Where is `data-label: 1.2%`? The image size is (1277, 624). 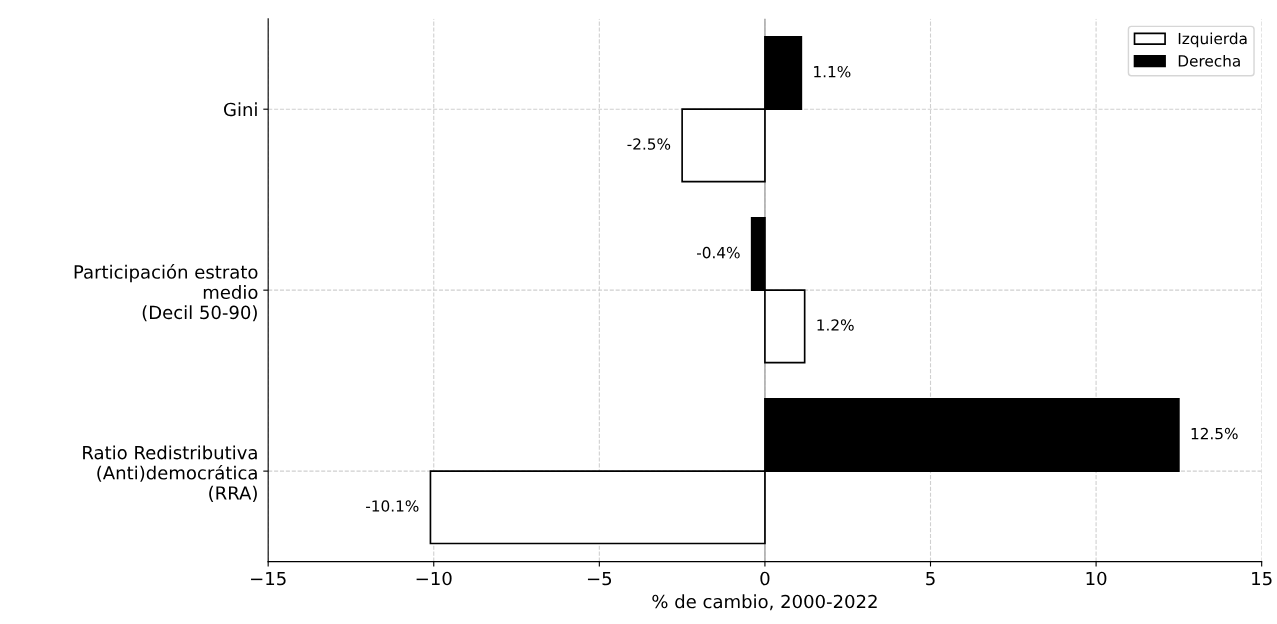 data-label: 1.2% is located at coordinates (835, 325).